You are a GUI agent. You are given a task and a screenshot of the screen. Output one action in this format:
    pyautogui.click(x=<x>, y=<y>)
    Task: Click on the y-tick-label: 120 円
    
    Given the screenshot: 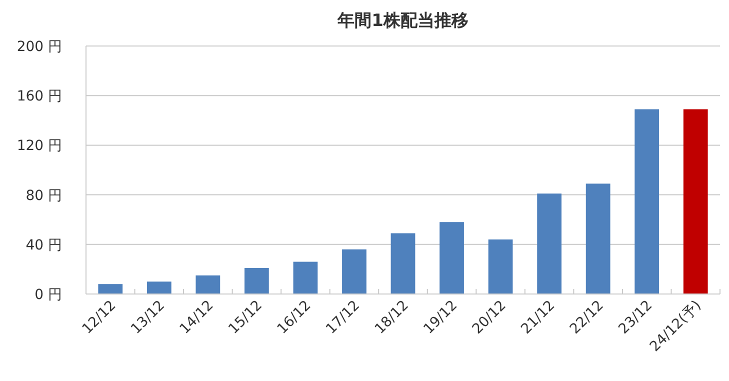 What is the action you would take?
    pyautogui.click(x=39, y=146)
    